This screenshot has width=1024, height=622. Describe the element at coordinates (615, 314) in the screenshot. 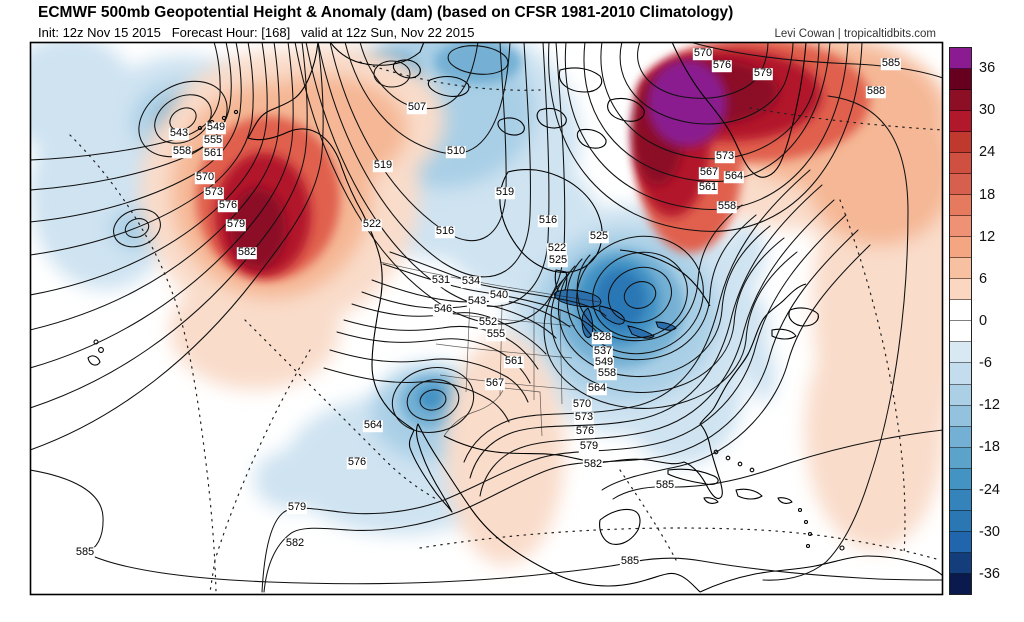

I see `great-lakes` at that location.